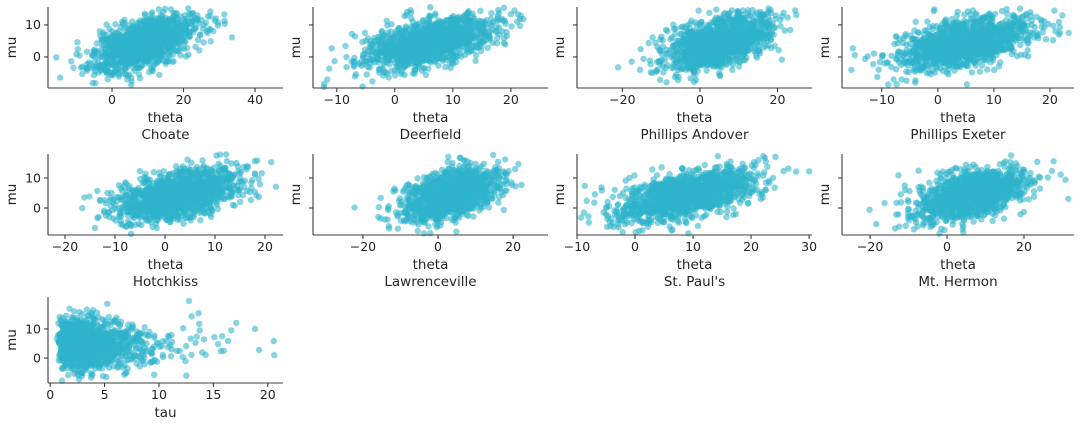 This screenshot has height=430, width=1080. Describe the element at coordinates (179, 194) in the screenshot. I see `scatter-points-hotchkiss` at that location.